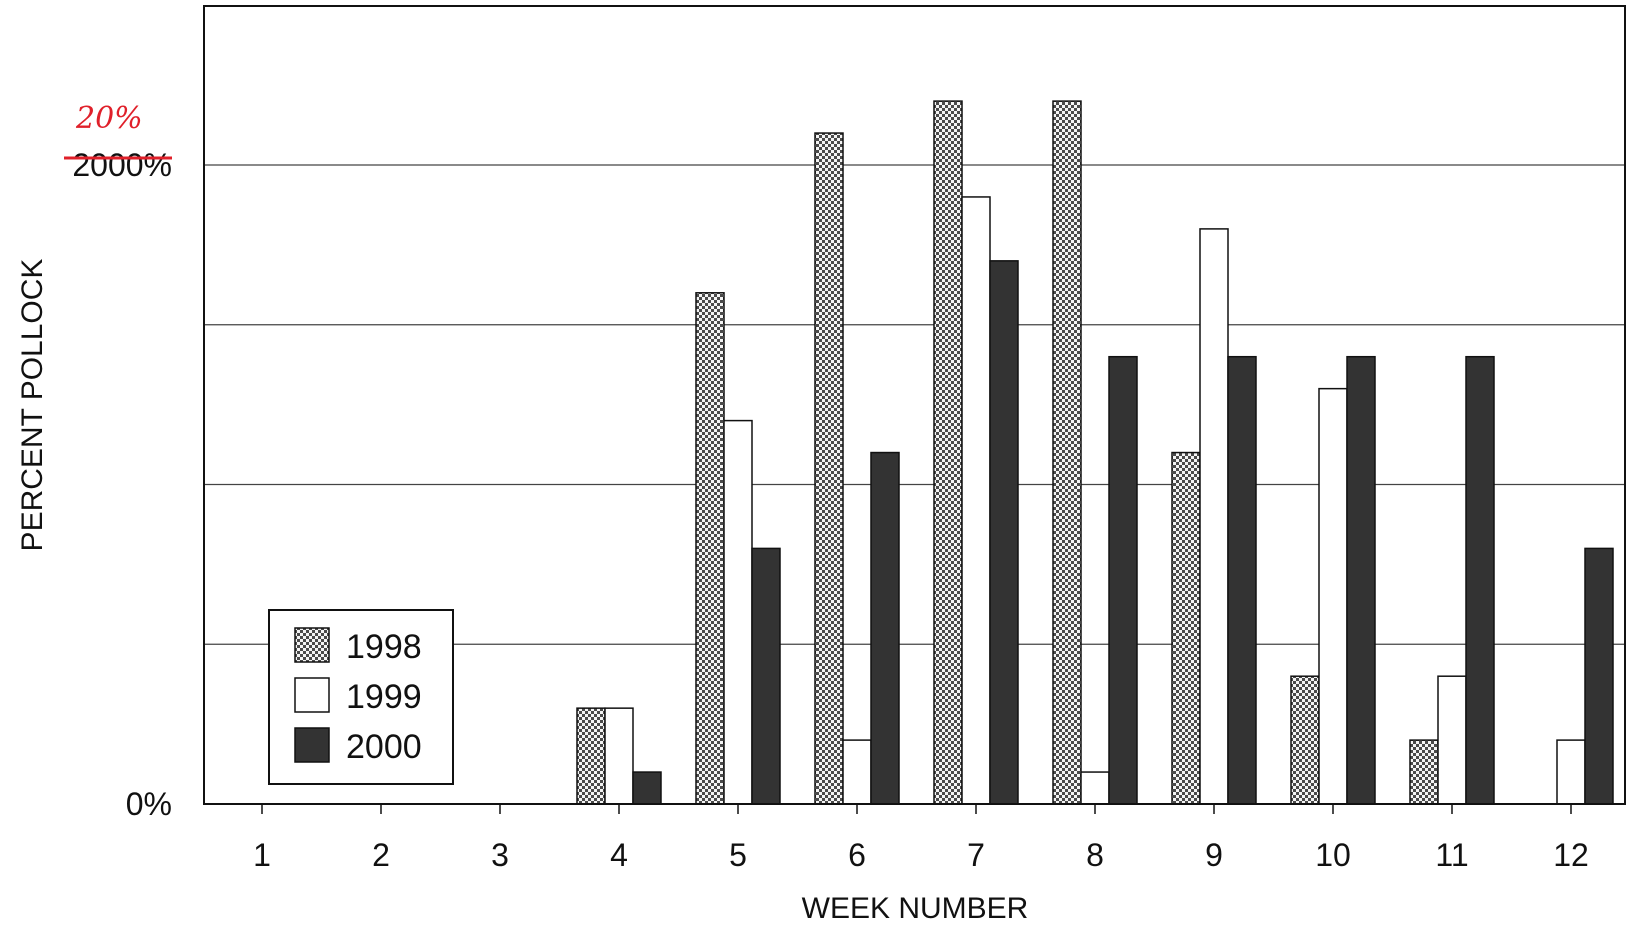  What do you see at coordinates (384, 647) in the screenshot?
I see `legend-label-1998: 1998` at bounding box center [384, 647].